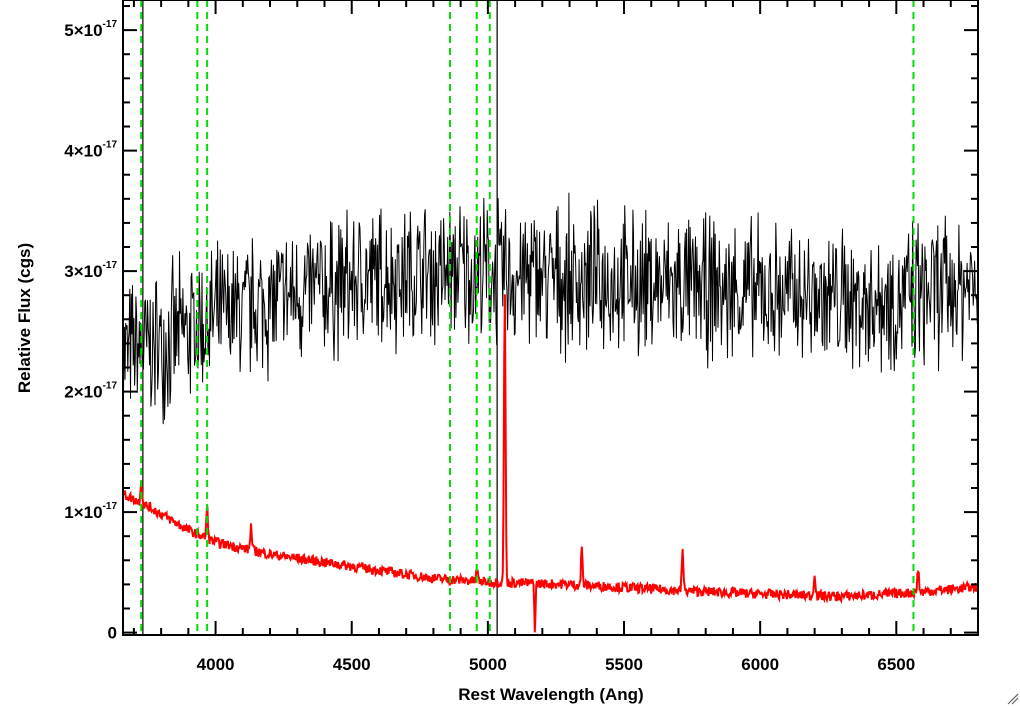 The height and width of the screenshot is (706, 1020). Describe the element at coordinates (352, 664) in the screenshot. I see `x-tick-label-1: 4500` at that location.